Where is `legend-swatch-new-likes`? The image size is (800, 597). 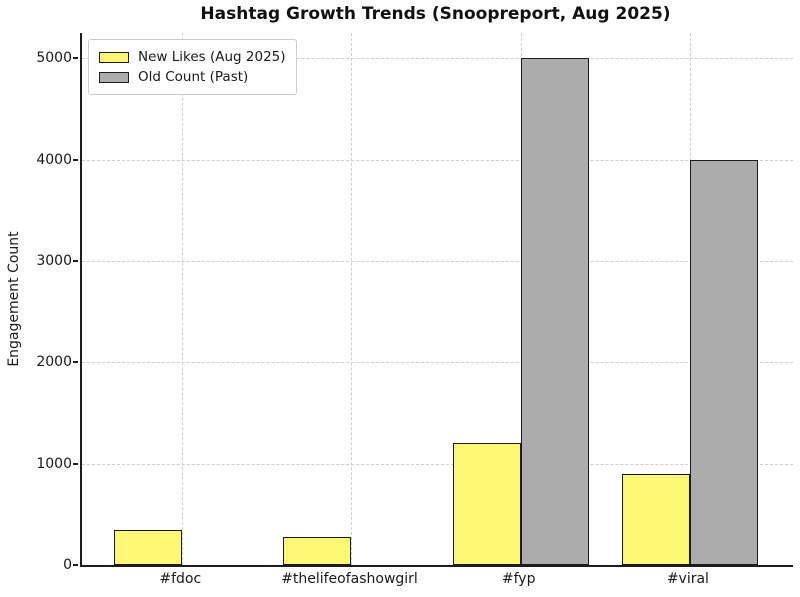 legend-swatch-new-likes is located at coordinates (114, 57).